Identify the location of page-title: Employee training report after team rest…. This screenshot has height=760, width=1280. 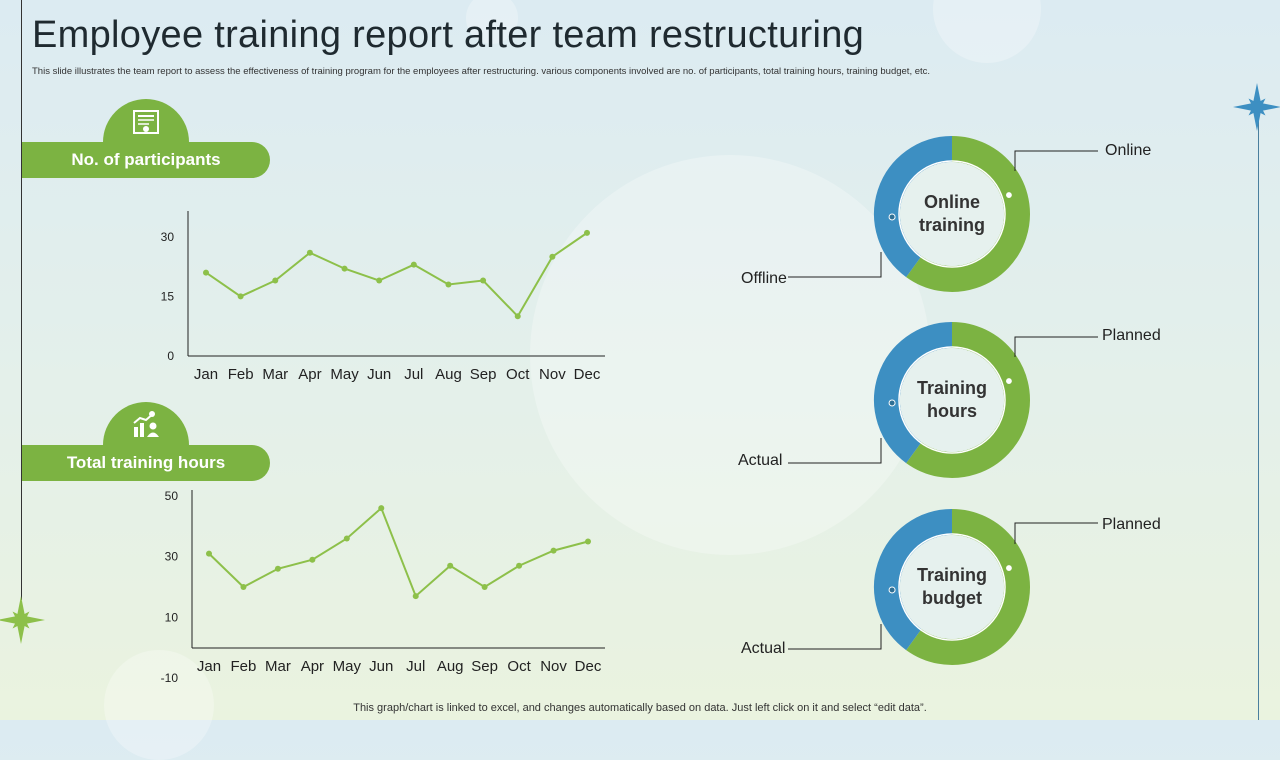
(448, 35).